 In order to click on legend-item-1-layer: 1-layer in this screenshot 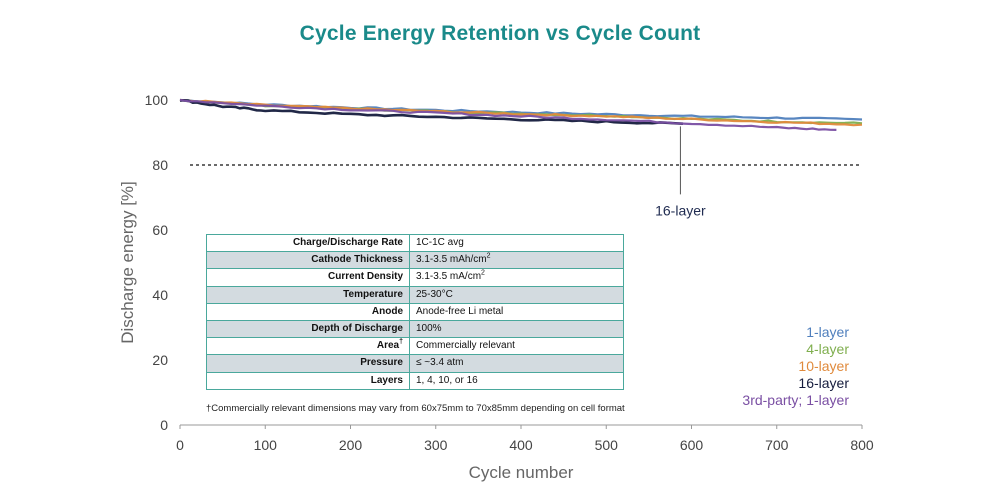, I will do `click(827, 332)`.